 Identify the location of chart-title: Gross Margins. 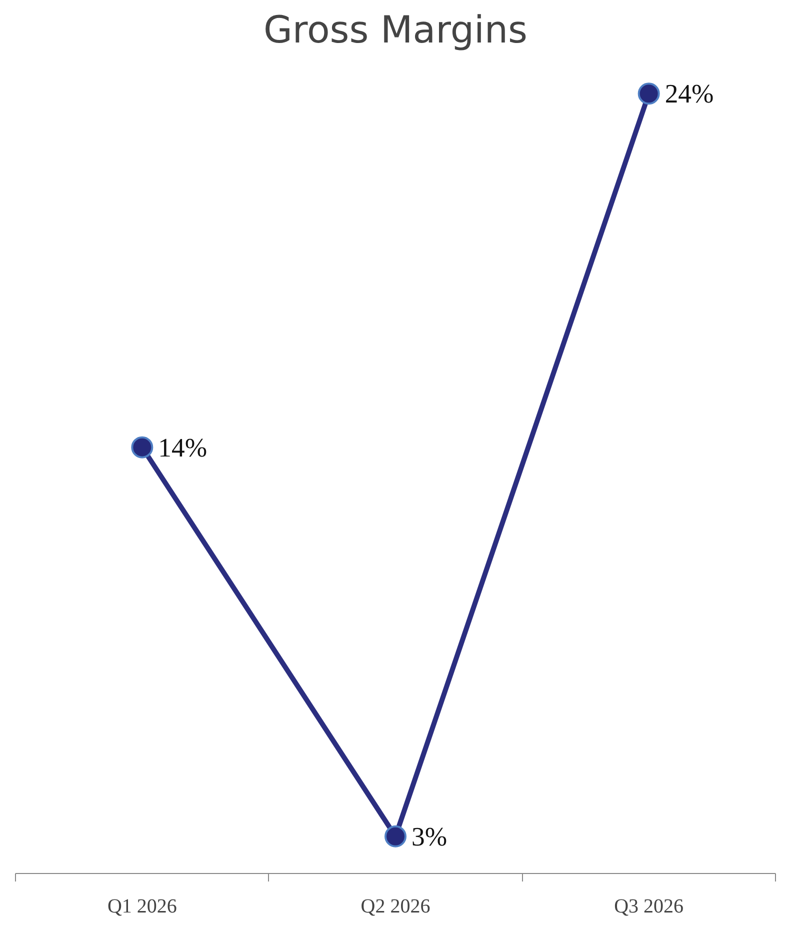
(396, 30).